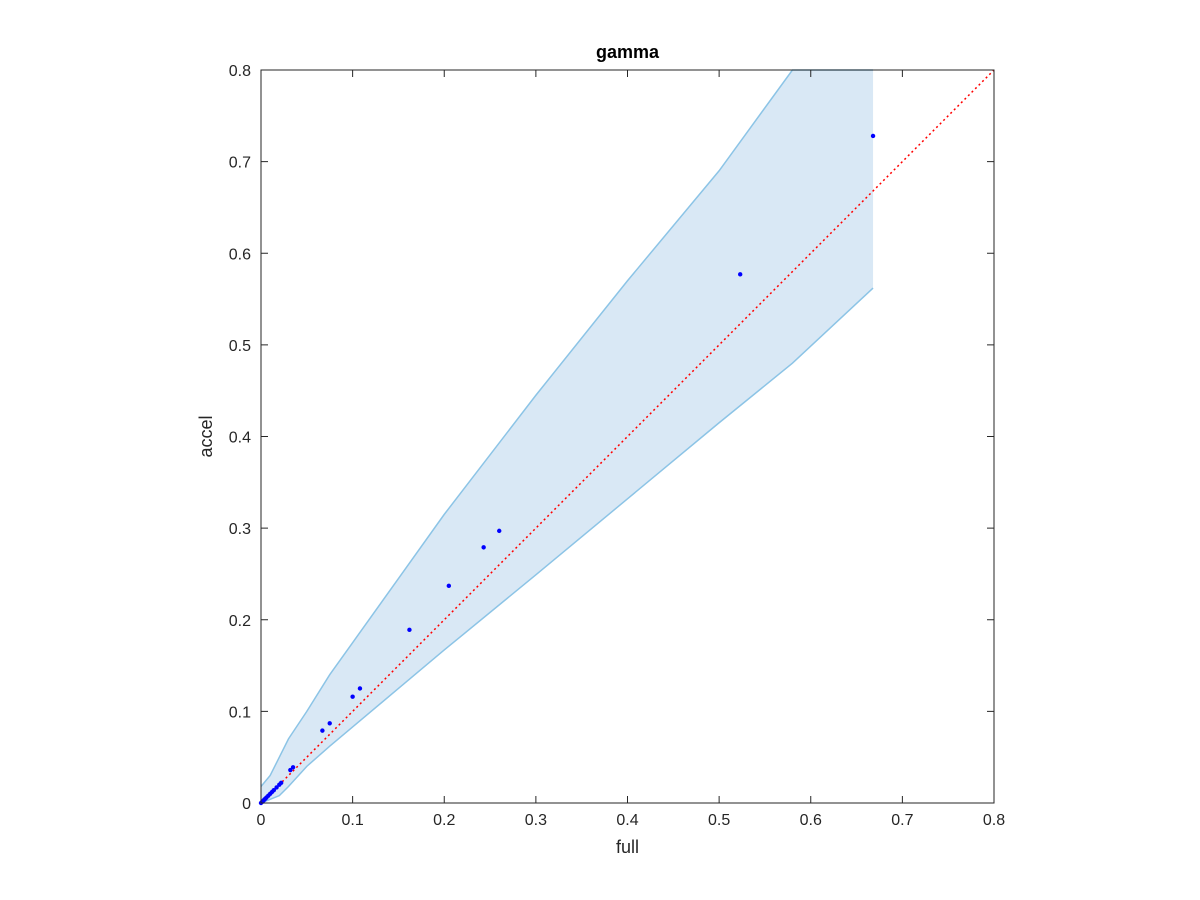 The width and height of the screenshot is (1200, 900). Describe the element at coordinates (536, 820) in the screenshot. I see `x-tick-label: 0.3` at that location.